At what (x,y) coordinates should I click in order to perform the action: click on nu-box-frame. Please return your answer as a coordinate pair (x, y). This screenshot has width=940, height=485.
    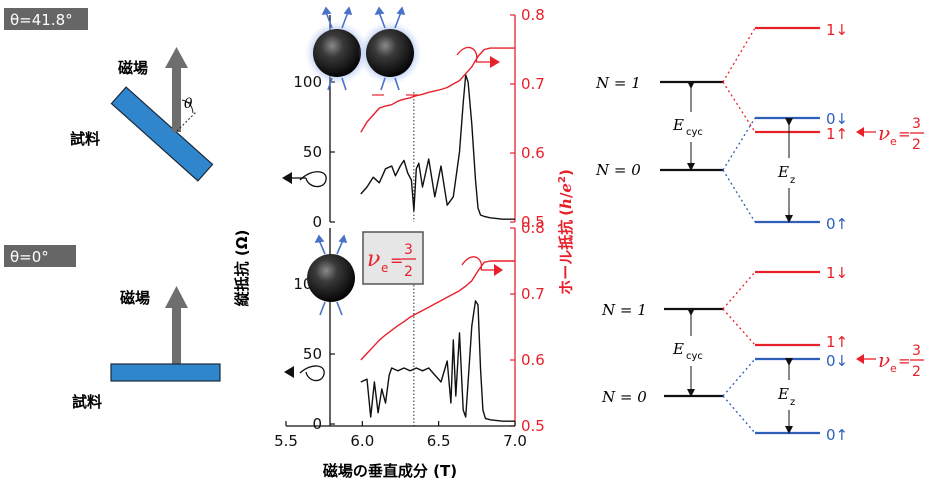
    Looking at the image, I should click on (393, 258).